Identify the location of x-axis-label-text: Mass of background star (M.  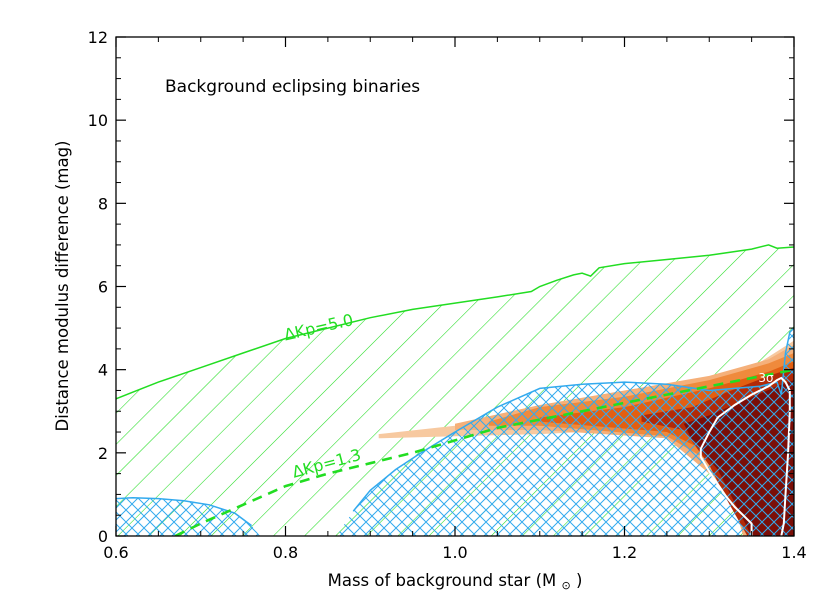
(442, 580).